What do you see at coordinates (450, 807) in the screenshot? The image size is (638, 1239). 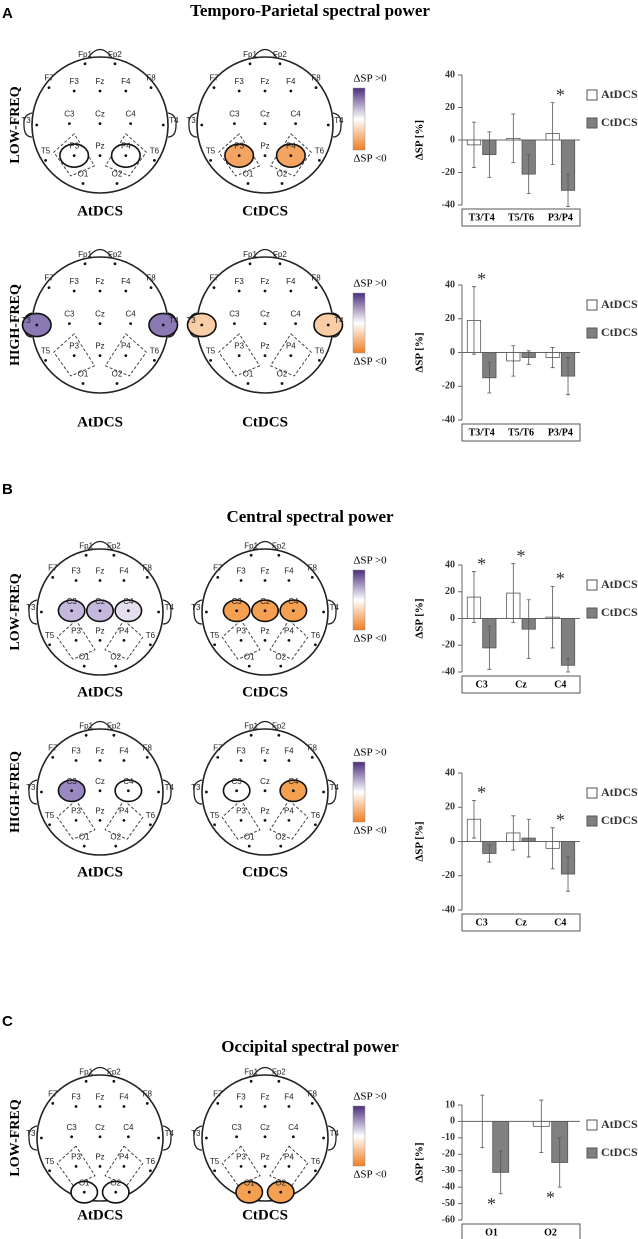 I see `y-tick-label: 20` at bounding box center [450, 807].